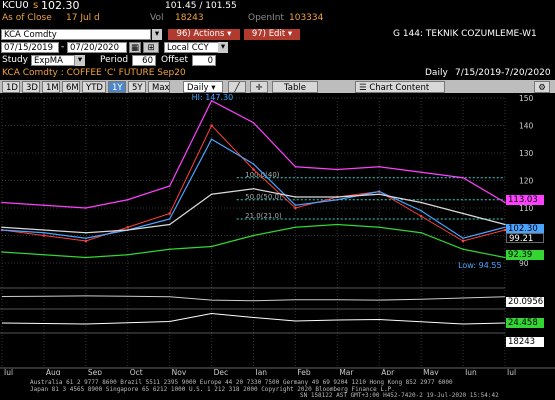 This screenshot has height=400, width=555. What do you see at coordinates (63, 47) in the screenshot?
I see `range-dash: -` at bounding box center [63, 47].